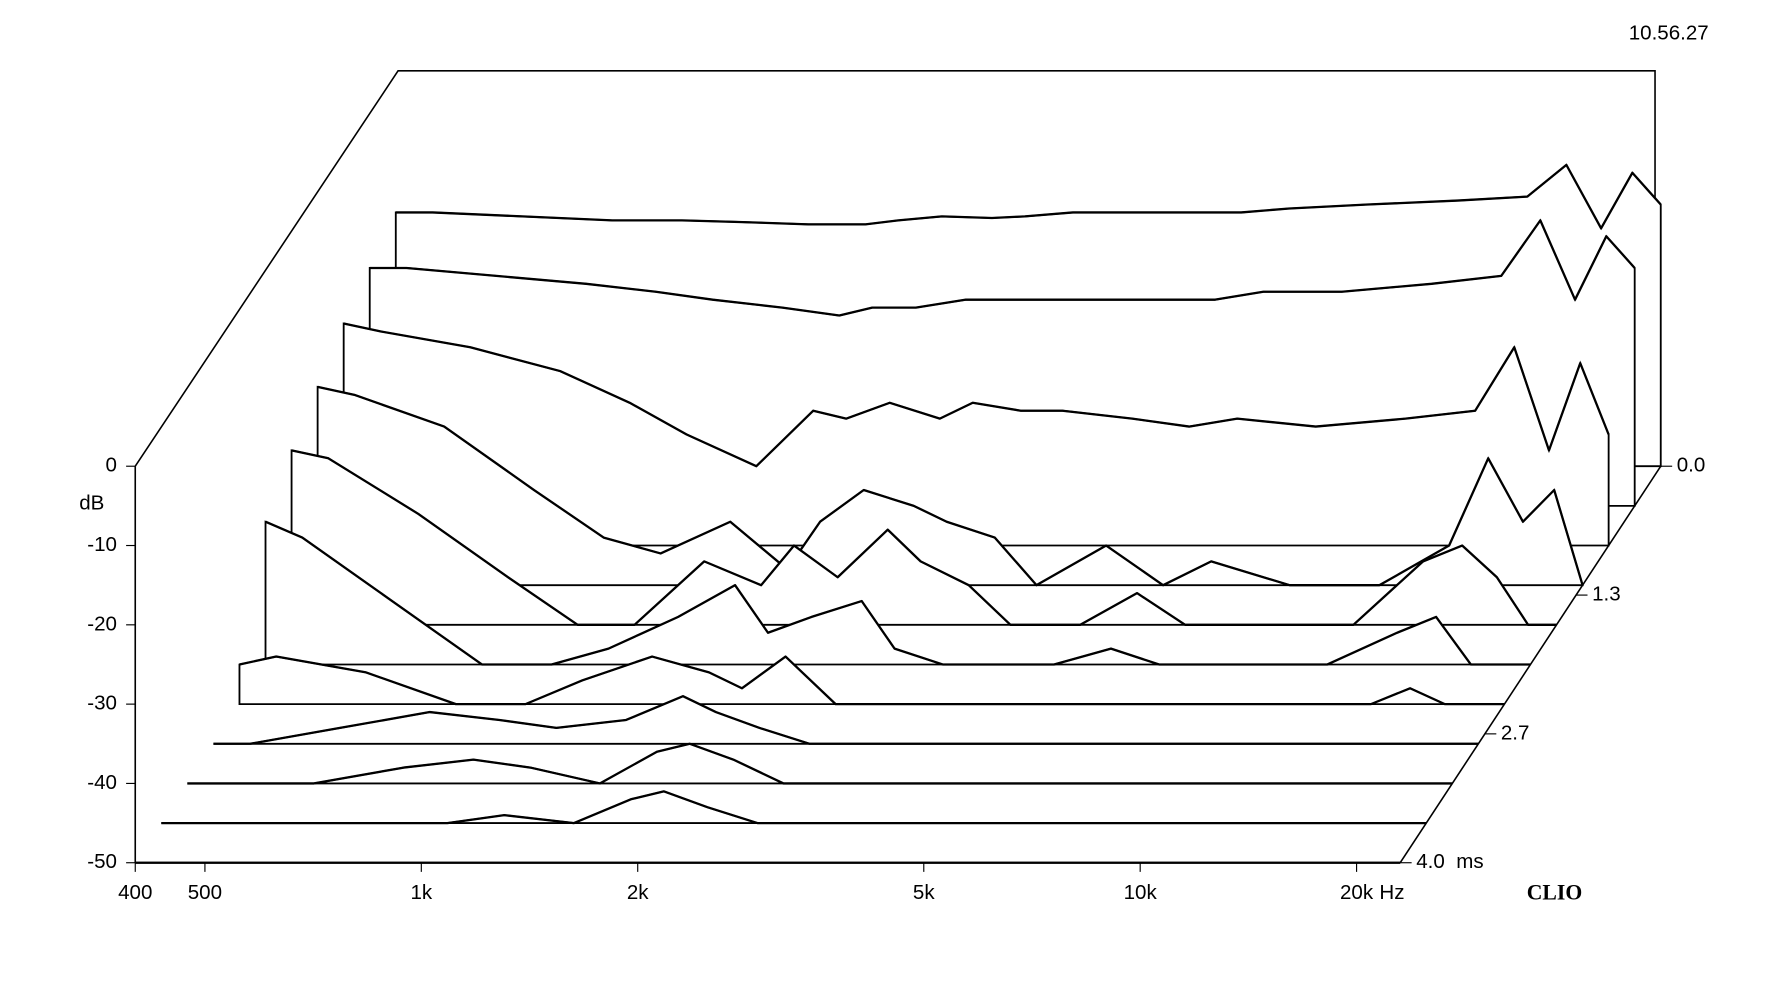  What do you see at coordinates (1357, 892) in the screenshot?
I see `x-tick-label: 20k` at bounding box center [1357, 892].